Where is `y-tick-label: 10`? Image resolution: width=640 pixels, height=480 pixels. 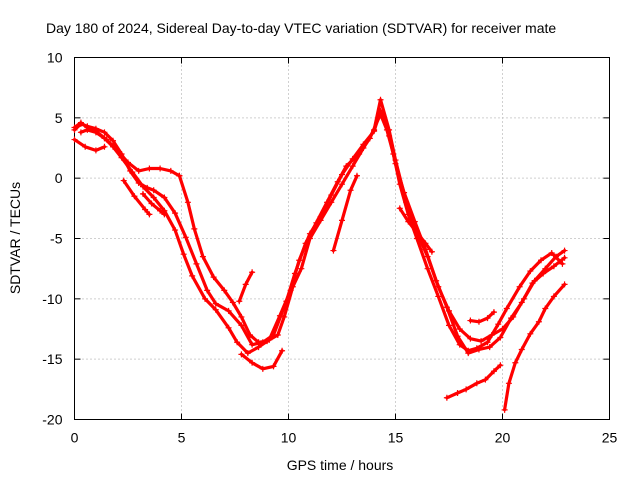
y-tick-label: 10 is located at coordinates (55, 58).